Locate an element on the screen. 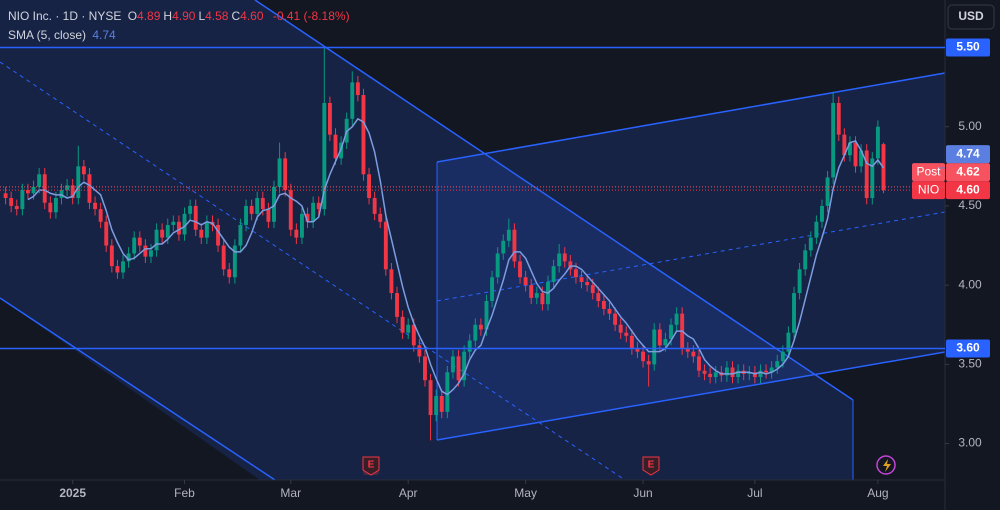 Image resolution: width=1000 pixels, height=510 pixels. ohlc-value: 4.58 is located at coordinates (217, 16).